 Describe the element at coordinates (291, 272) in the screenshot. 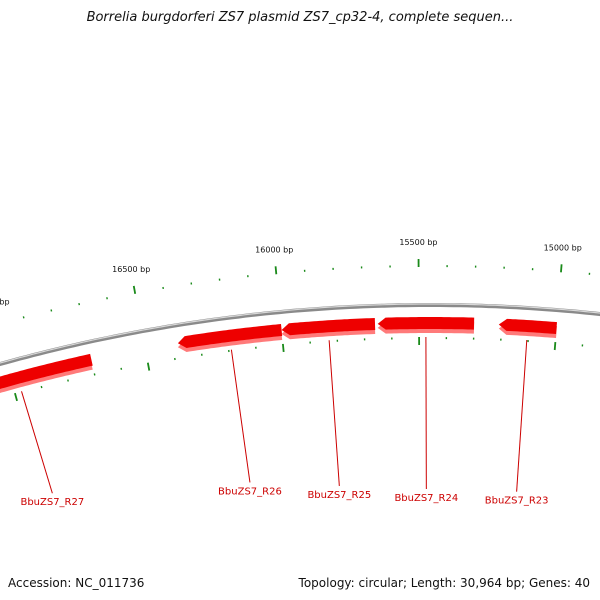

I see `ruler: 17000 bp 16500 bp 16000 bp 15500 bp 15000 bp` at that location.